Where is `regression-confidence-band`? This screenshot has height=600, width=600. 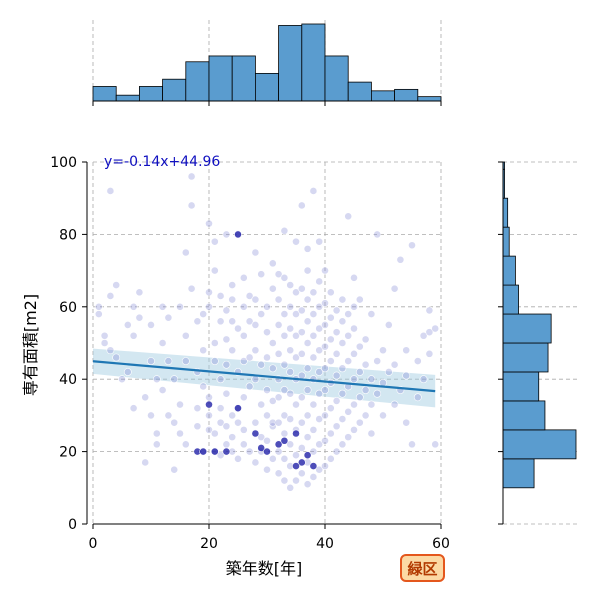
regression-confidence-band is located at coordinates (264, 378).